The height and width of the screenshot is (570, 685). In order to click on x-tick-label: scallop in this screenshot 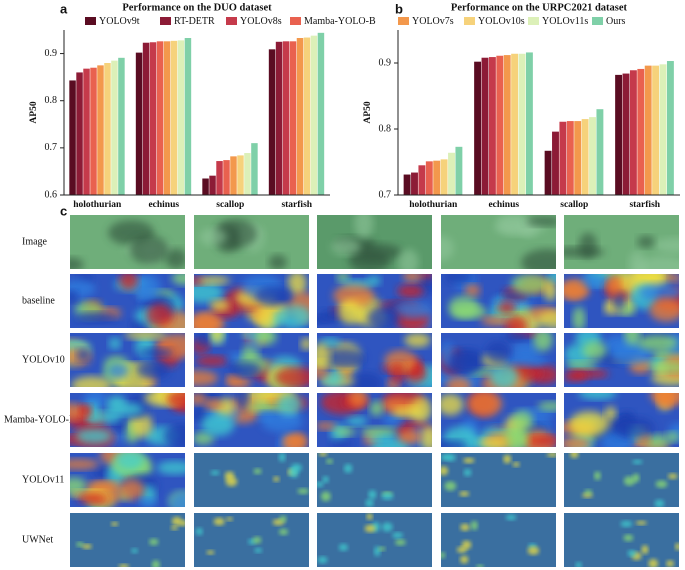, I will do `click(574, 205)`.